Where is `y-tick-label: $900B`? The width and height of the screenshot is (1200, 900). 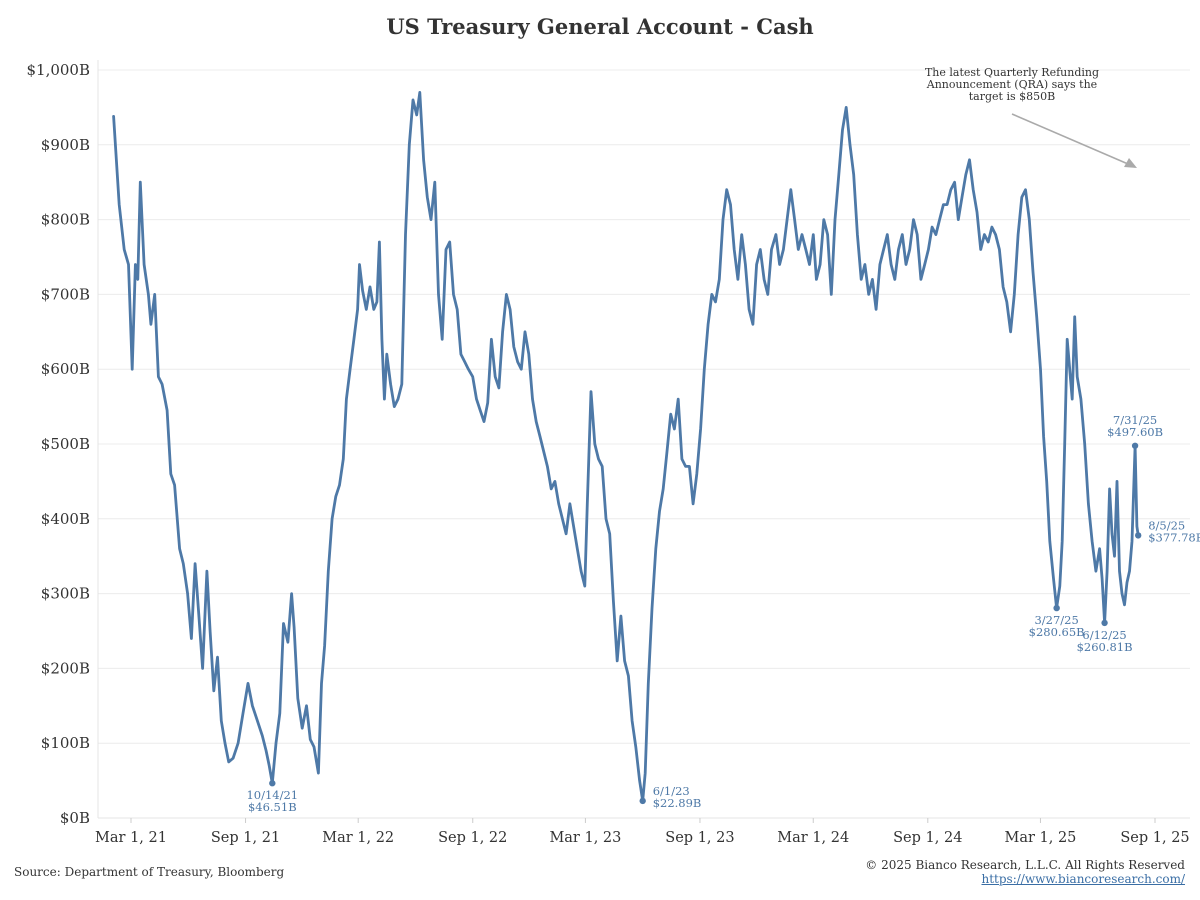 y-tick-label: $900B is located at coordinates (65, 145).